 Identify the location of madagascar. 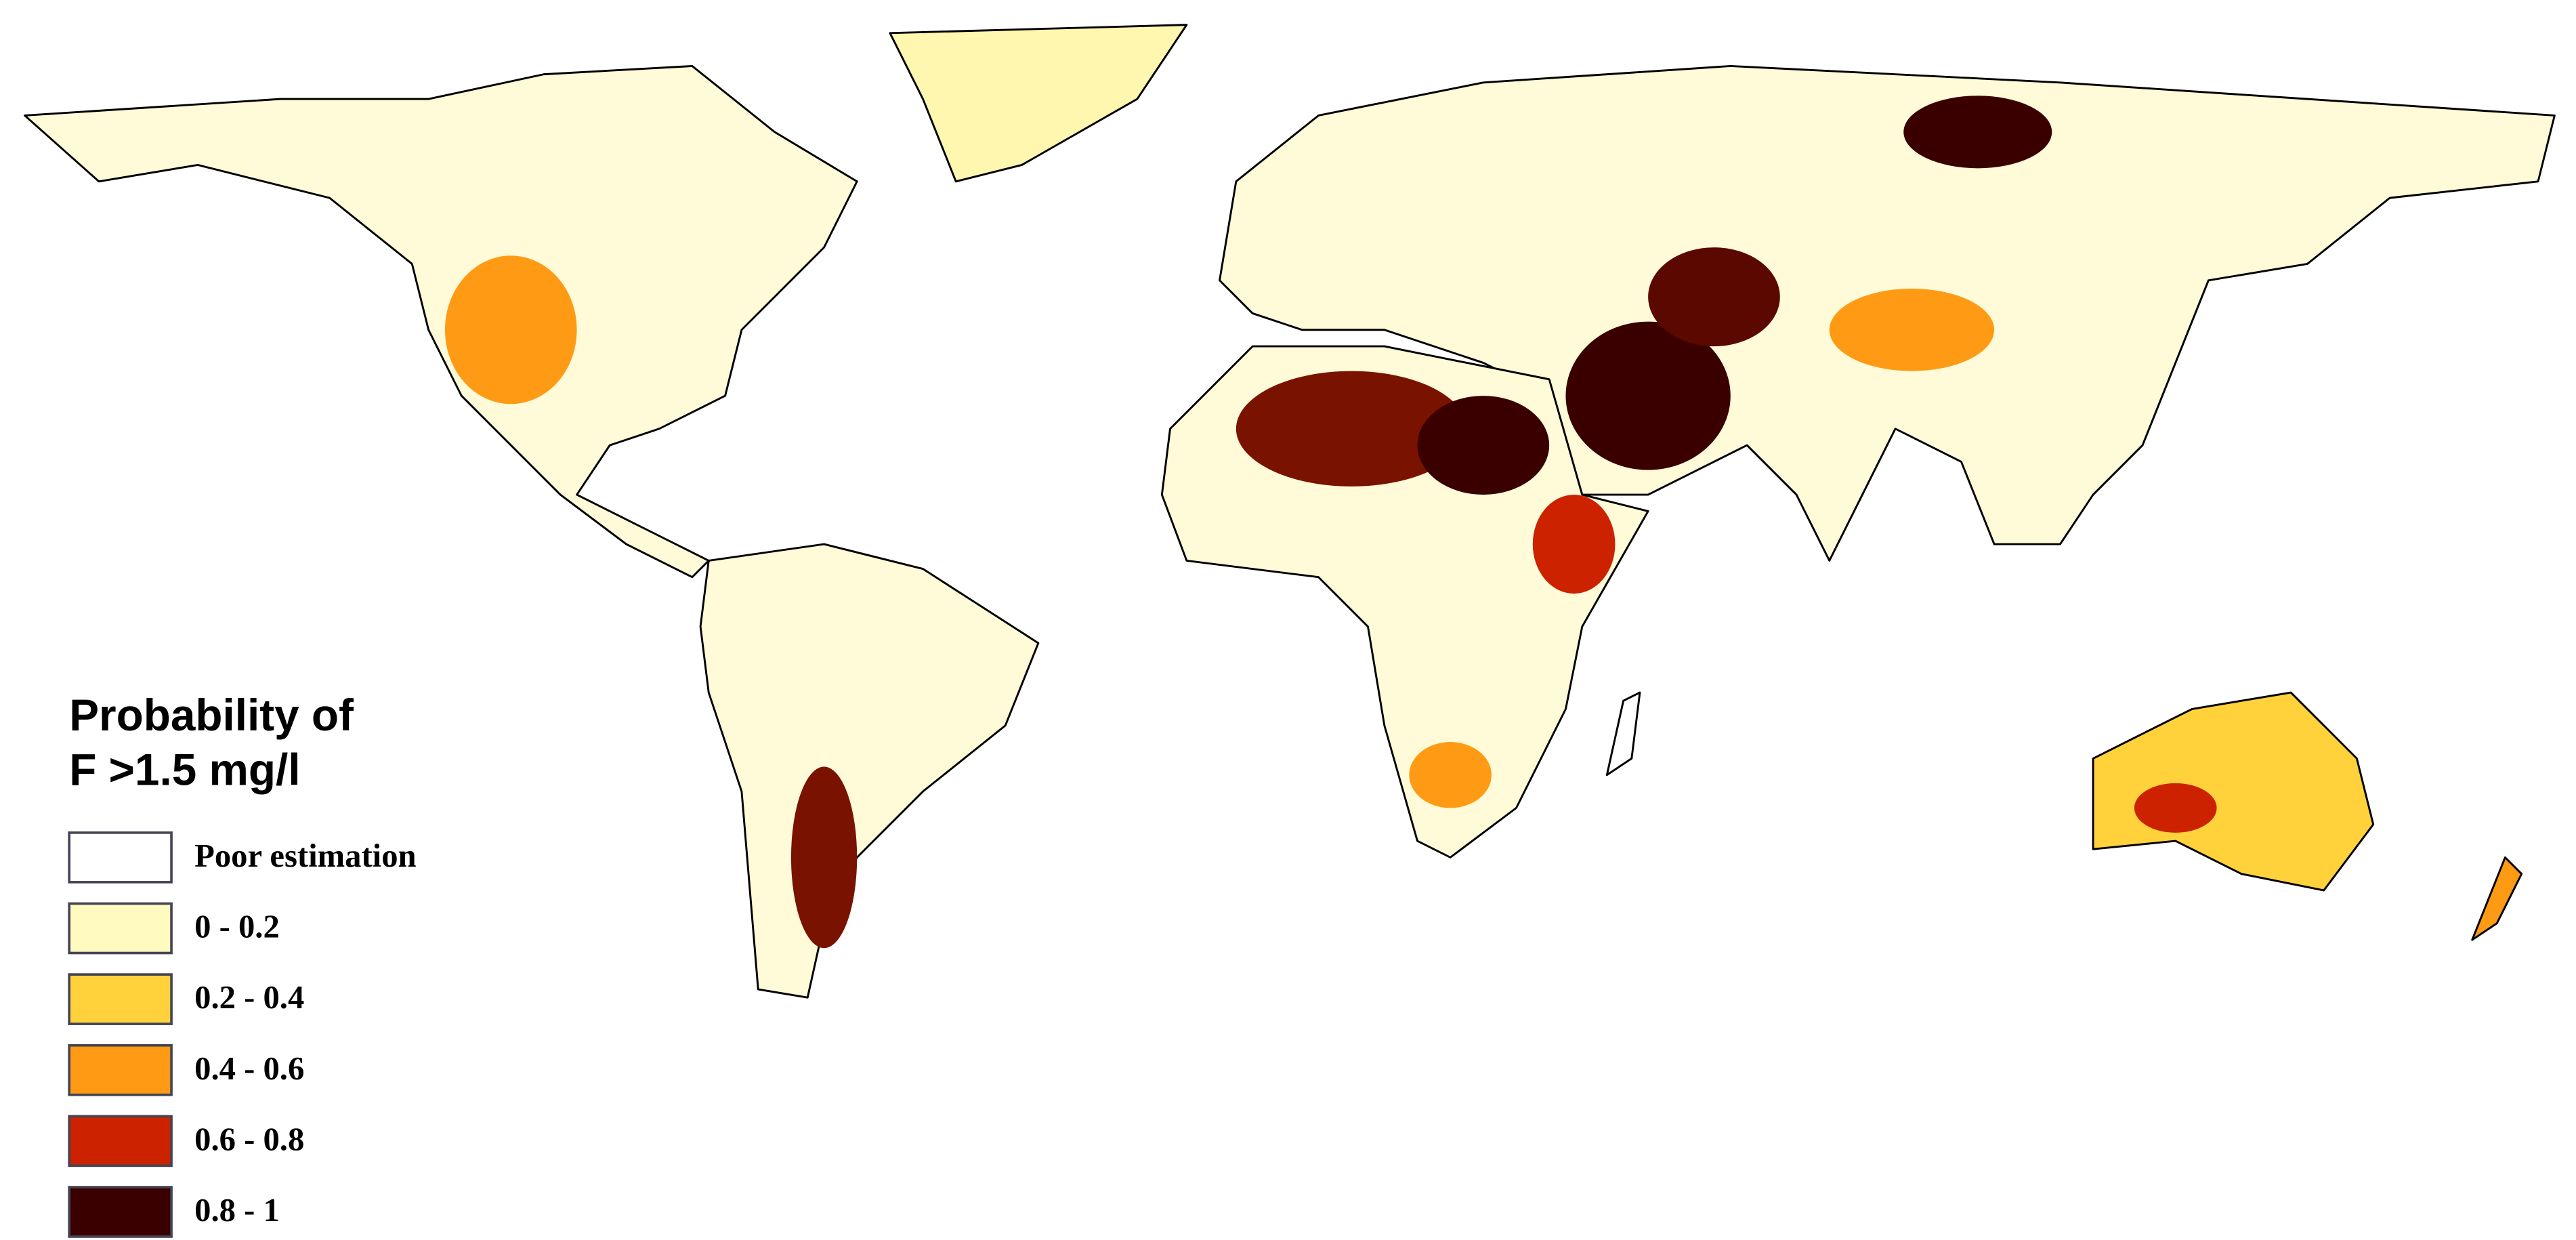
(1623, 734).